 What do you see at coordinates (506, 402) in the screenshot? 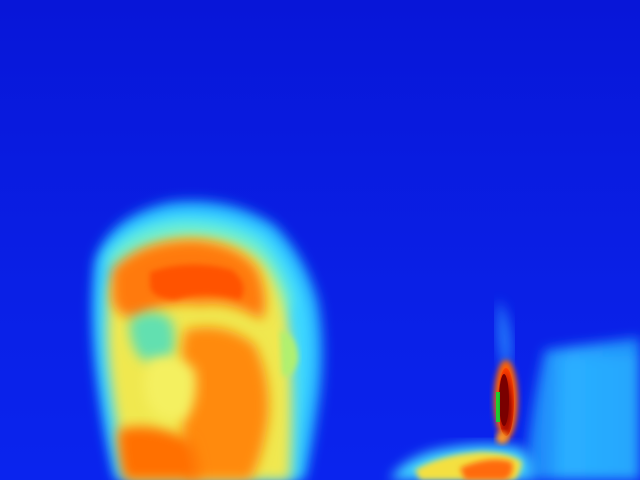
I see `candle-flame` at bounding box center [506, 402].